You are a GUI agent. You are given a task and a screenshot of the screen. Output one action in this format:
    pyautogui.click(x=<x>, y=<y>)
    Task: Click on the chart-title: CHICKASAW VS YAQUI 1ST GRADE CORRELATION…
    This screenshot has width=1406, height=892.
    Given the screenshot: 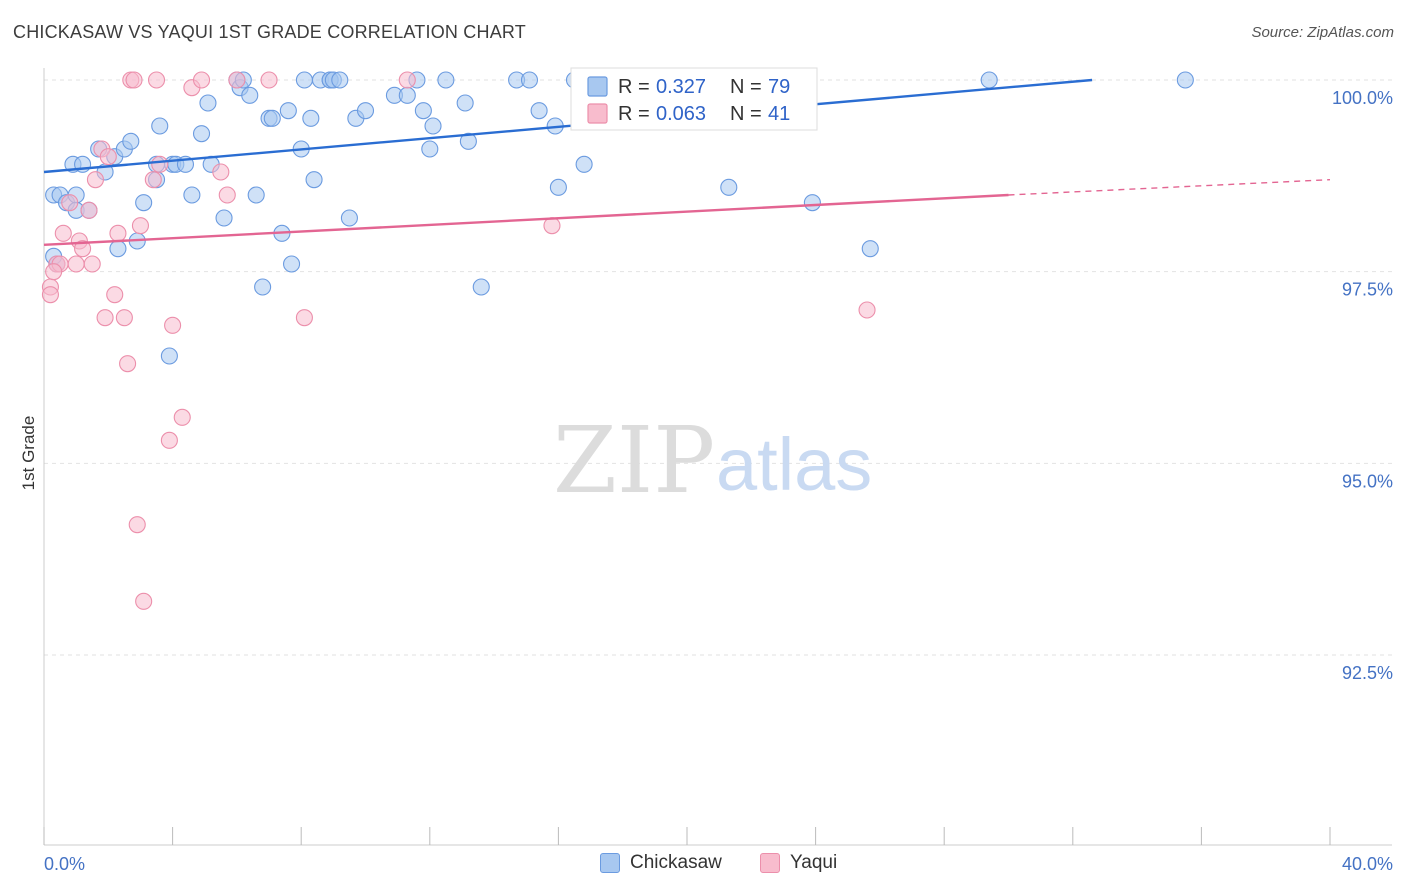 What is the action you would take?
    pyautogui.click(x=269, y=32)
    